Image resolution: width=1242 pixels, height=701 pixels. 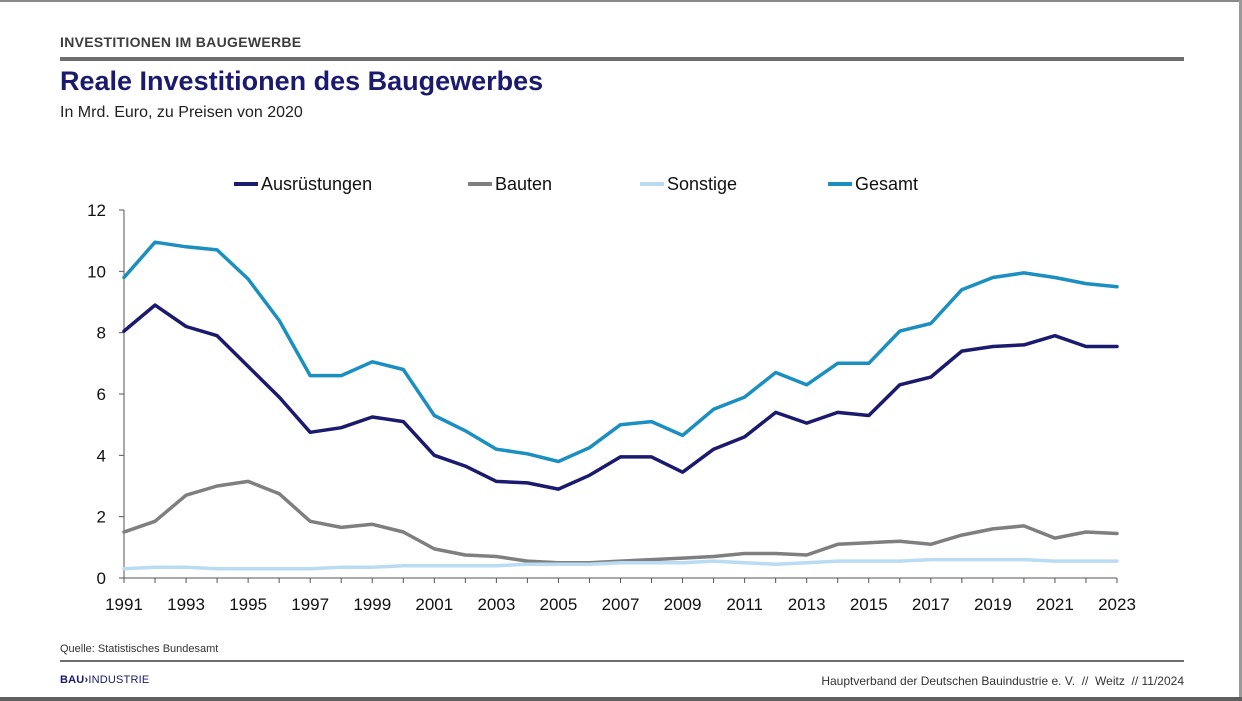 I want to click on chart-title: Reale Investitionen des Baugewerbes, so click(x=302, y=81).